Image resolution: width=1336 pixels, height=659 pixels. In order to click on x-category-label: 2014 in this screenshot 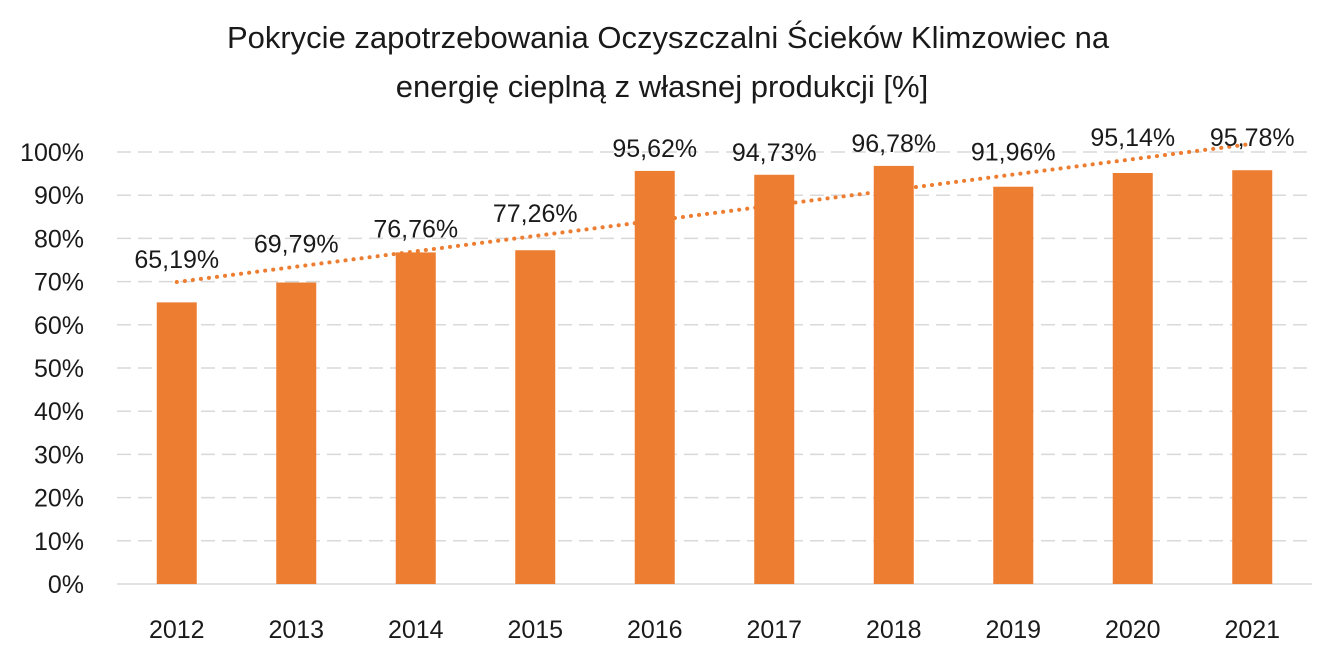, I will do `click(416, 630)`.